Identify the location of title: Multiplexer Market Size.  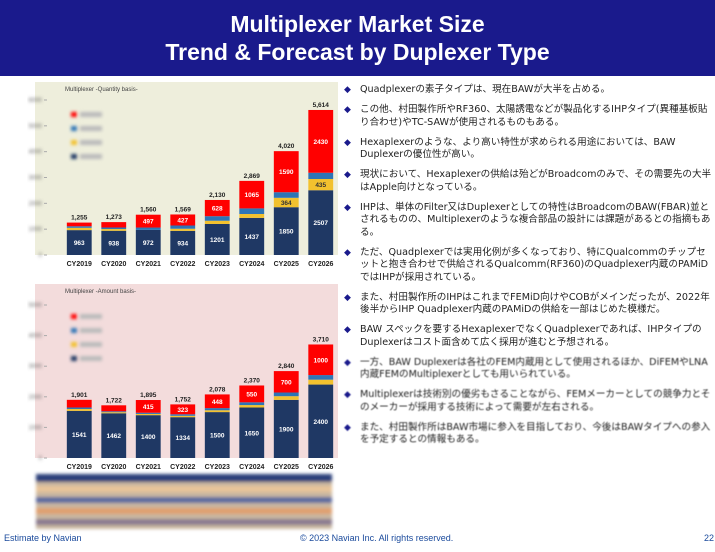
(357, 24).